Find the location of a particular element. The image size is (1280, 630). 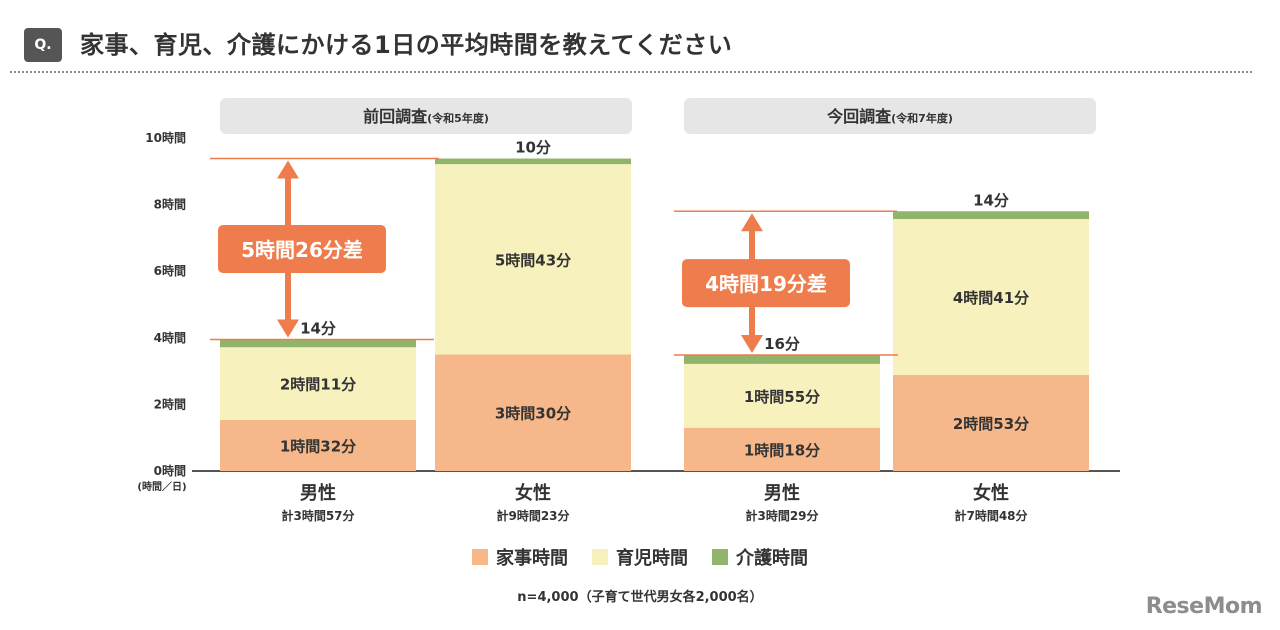

resemom-logo: ReseMom is located at coordinates (1204, 606).